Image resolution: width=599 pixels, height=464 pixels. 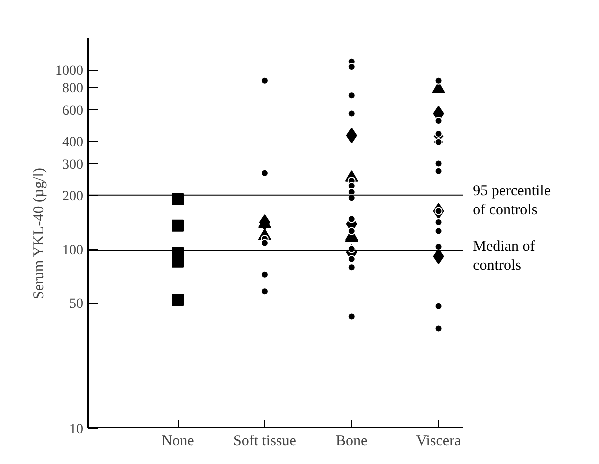 I want to click on y-tick-label: 100, so click(x=73, y=250).